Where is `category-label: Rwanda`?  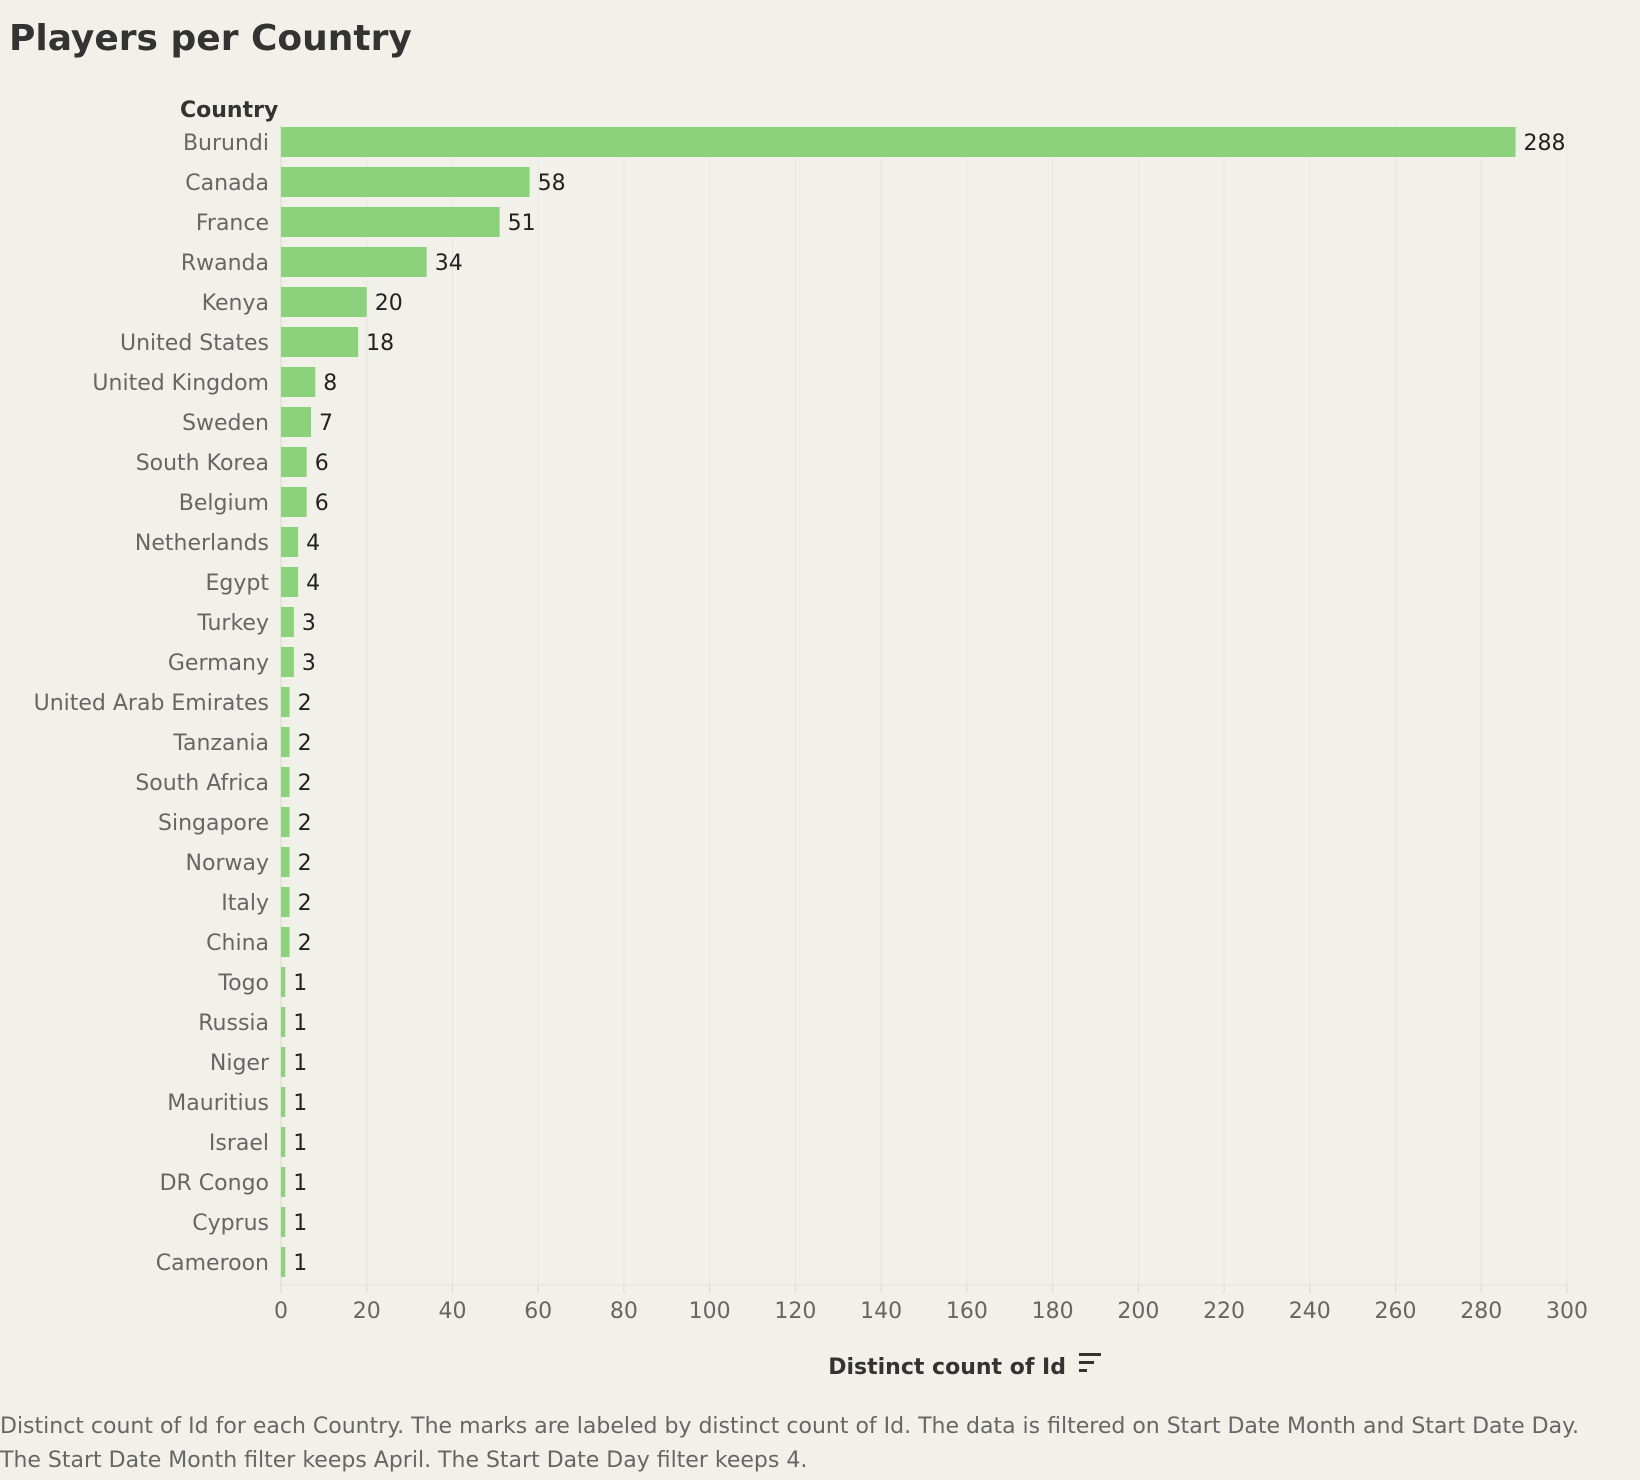
category-label: Rwanda is located at coordinates (225, 263).